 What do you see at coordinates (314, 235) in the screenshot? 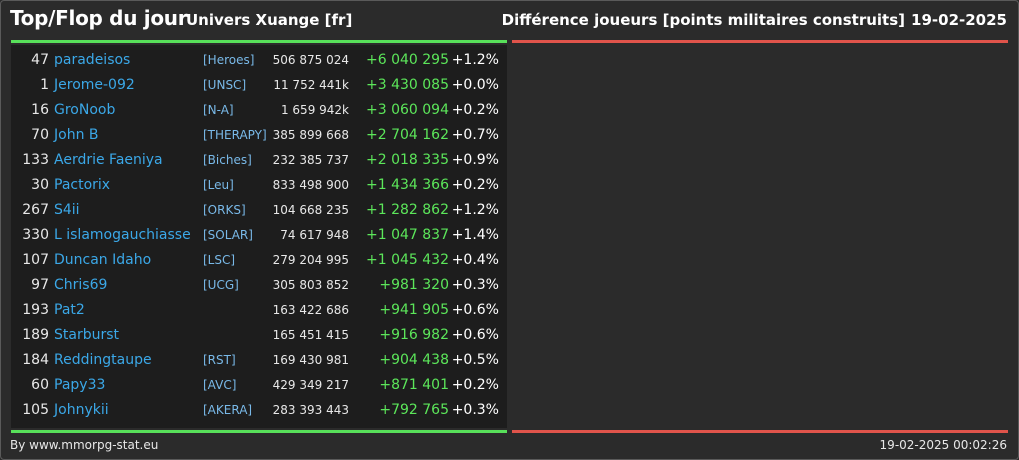
I see `player-points: 74 617 948` at bounding box center [314, 235].